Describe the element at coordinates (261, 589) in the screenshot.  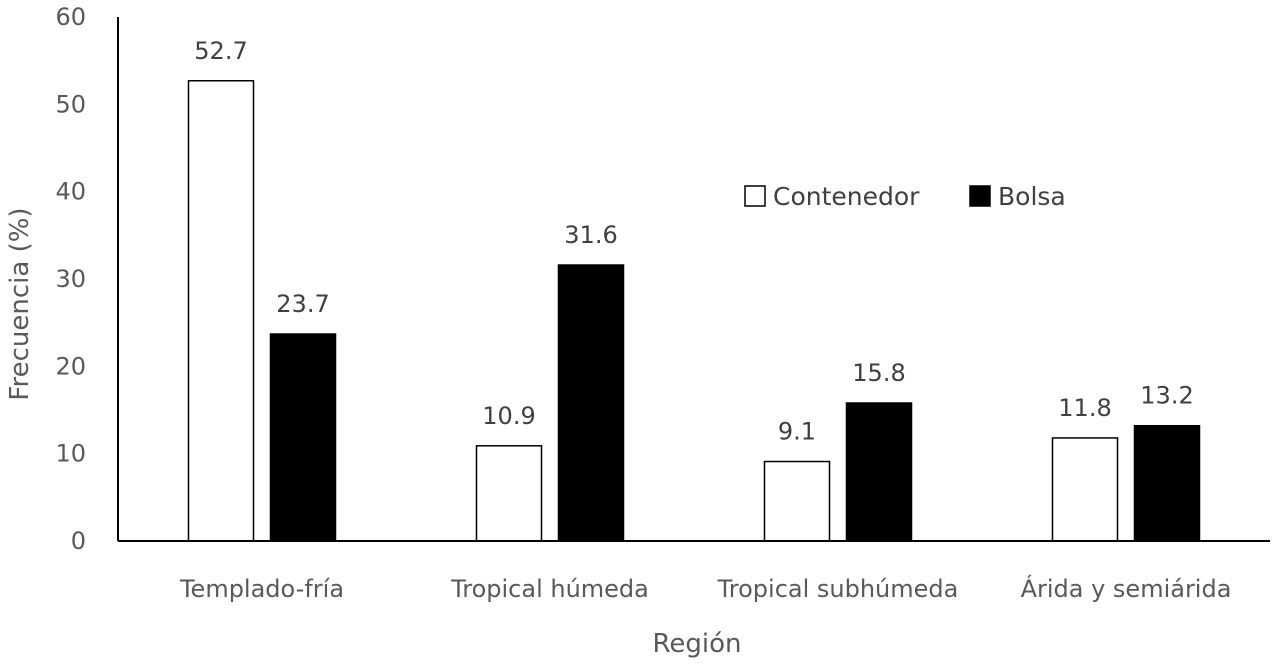
I see `x-category-label: Templado-fría` at that location.